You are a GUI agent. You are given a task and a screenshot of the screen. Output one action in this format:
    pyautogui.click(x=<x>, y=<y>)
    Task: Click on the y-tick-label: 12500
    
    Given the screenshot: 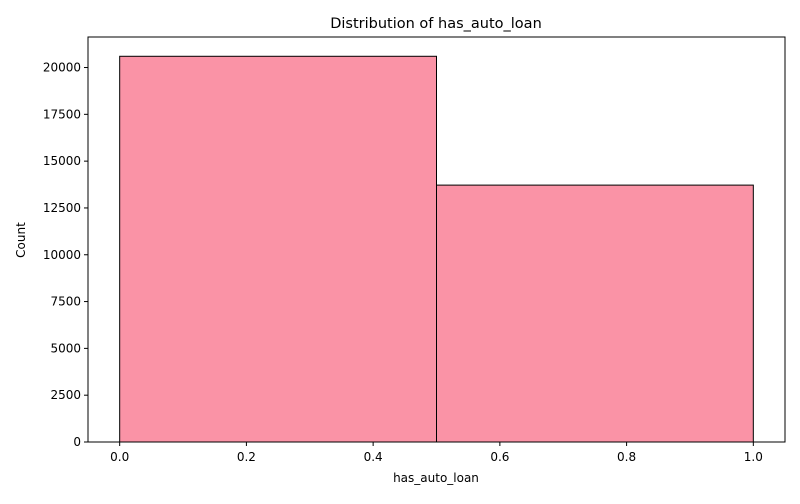 What is the action you would take?
    pyautogui.click(x=62, y=208)
    